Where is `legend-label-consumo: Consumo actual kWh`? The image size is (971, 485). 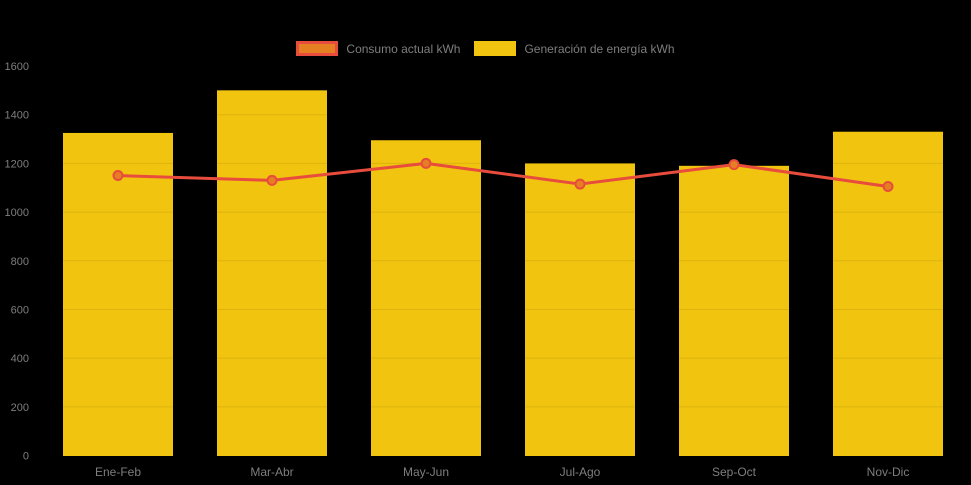
legend-label-consumo: Consumo actual kWh is located at coordinates (403, 48).